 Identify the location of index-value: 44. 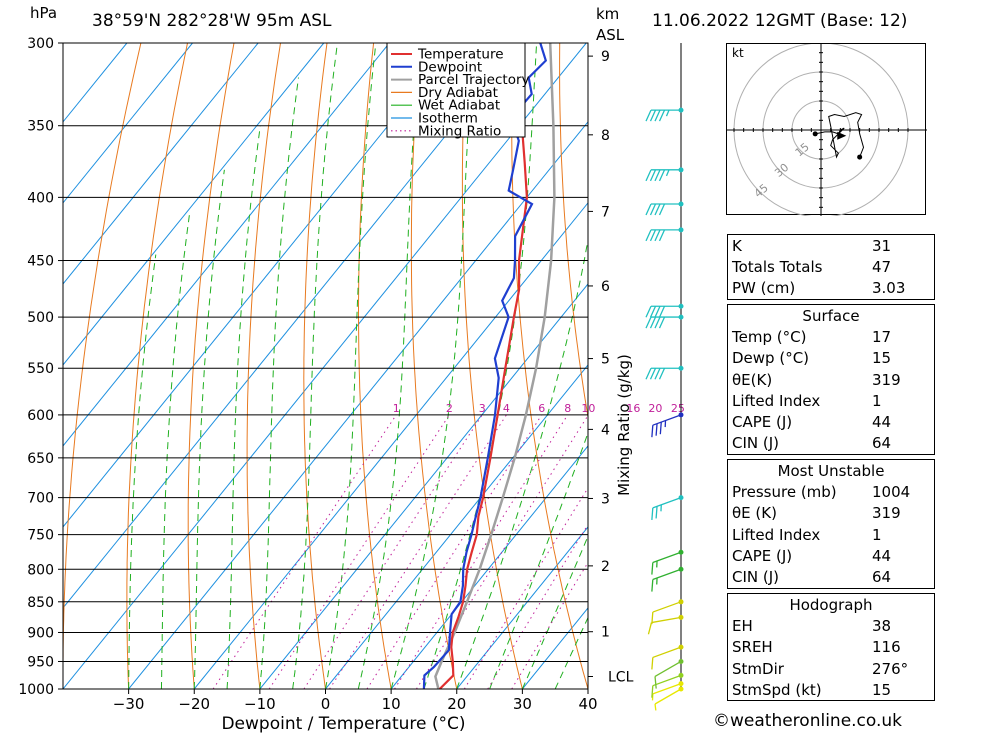
(882, 422).